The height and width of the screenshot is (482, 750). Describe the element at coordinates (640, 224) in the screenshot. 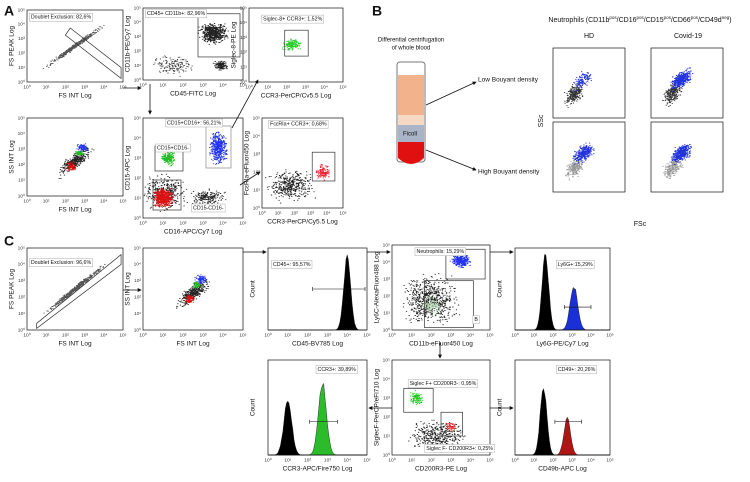

I see `x-axis-label: FSc` at that location.